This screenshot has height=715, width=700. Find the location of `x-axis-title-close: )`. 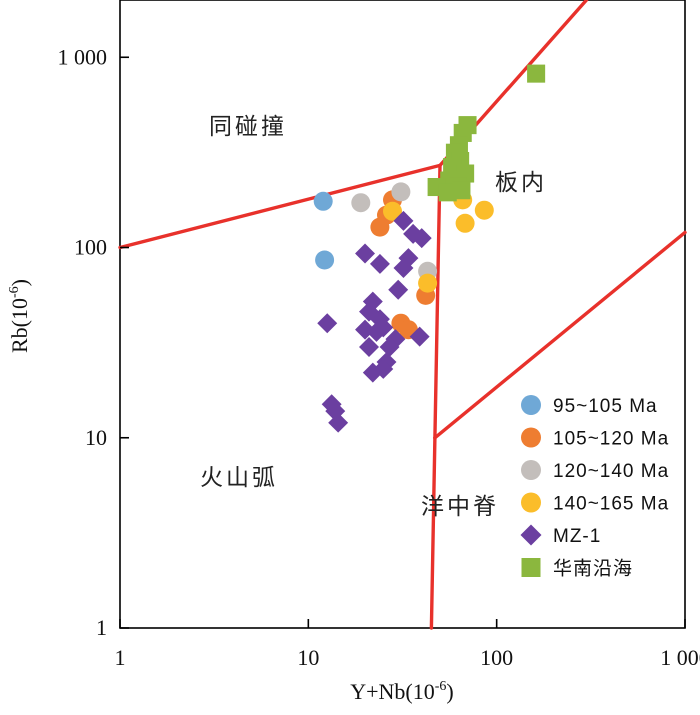

x-axis-title-close: ) is located at coordinates (449, 691).